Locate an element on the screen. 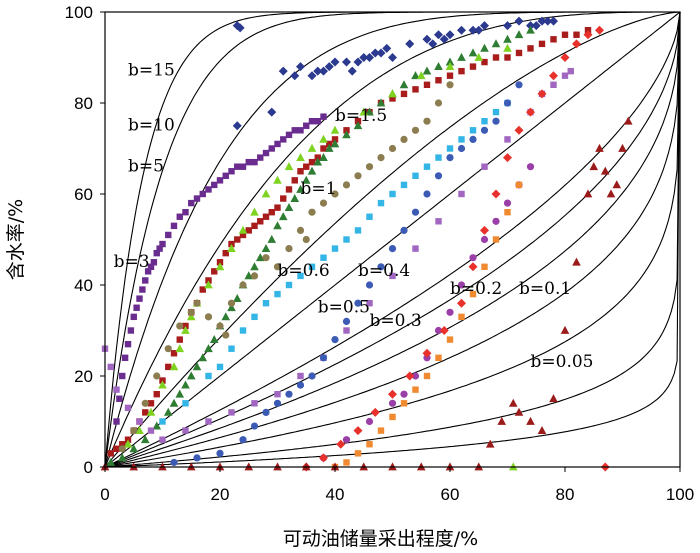  curve-label: b=1.5 is located at coordinates (361, 116).